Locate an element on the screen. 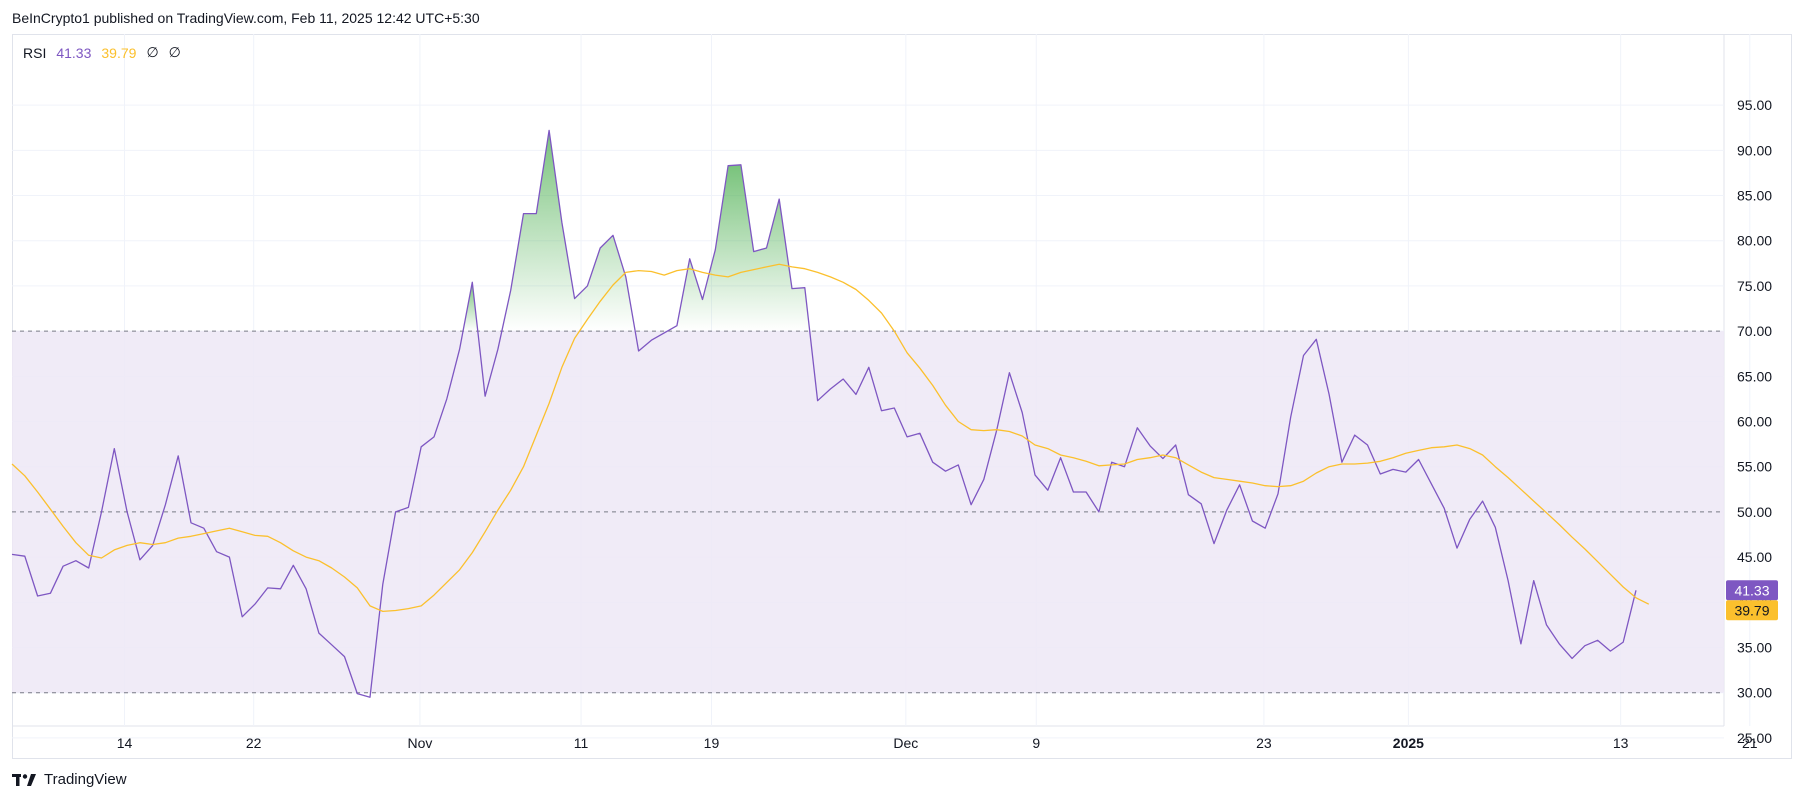 The height and width of the screenshot is (803, 1804). y-tick-label: 90.00 is located at coordinates (1754, 150).